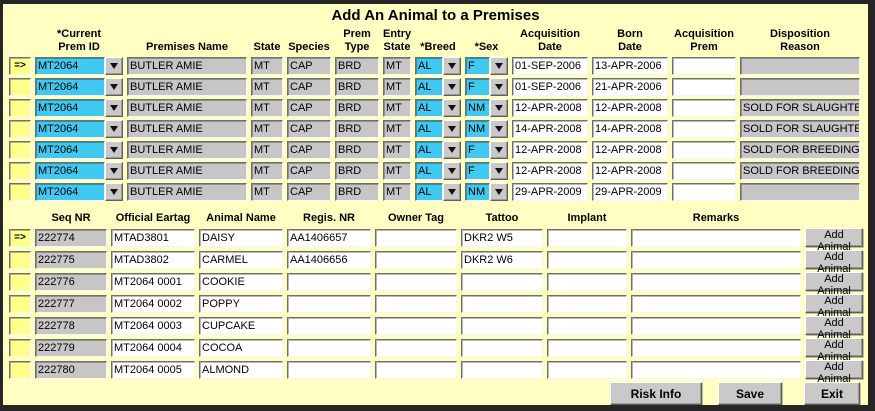 This screenshot has height=411, width=875. Describe the element at coordinates (329, 237) in the screenshot. I see `regis-nr-field: AA1406657` at that location.